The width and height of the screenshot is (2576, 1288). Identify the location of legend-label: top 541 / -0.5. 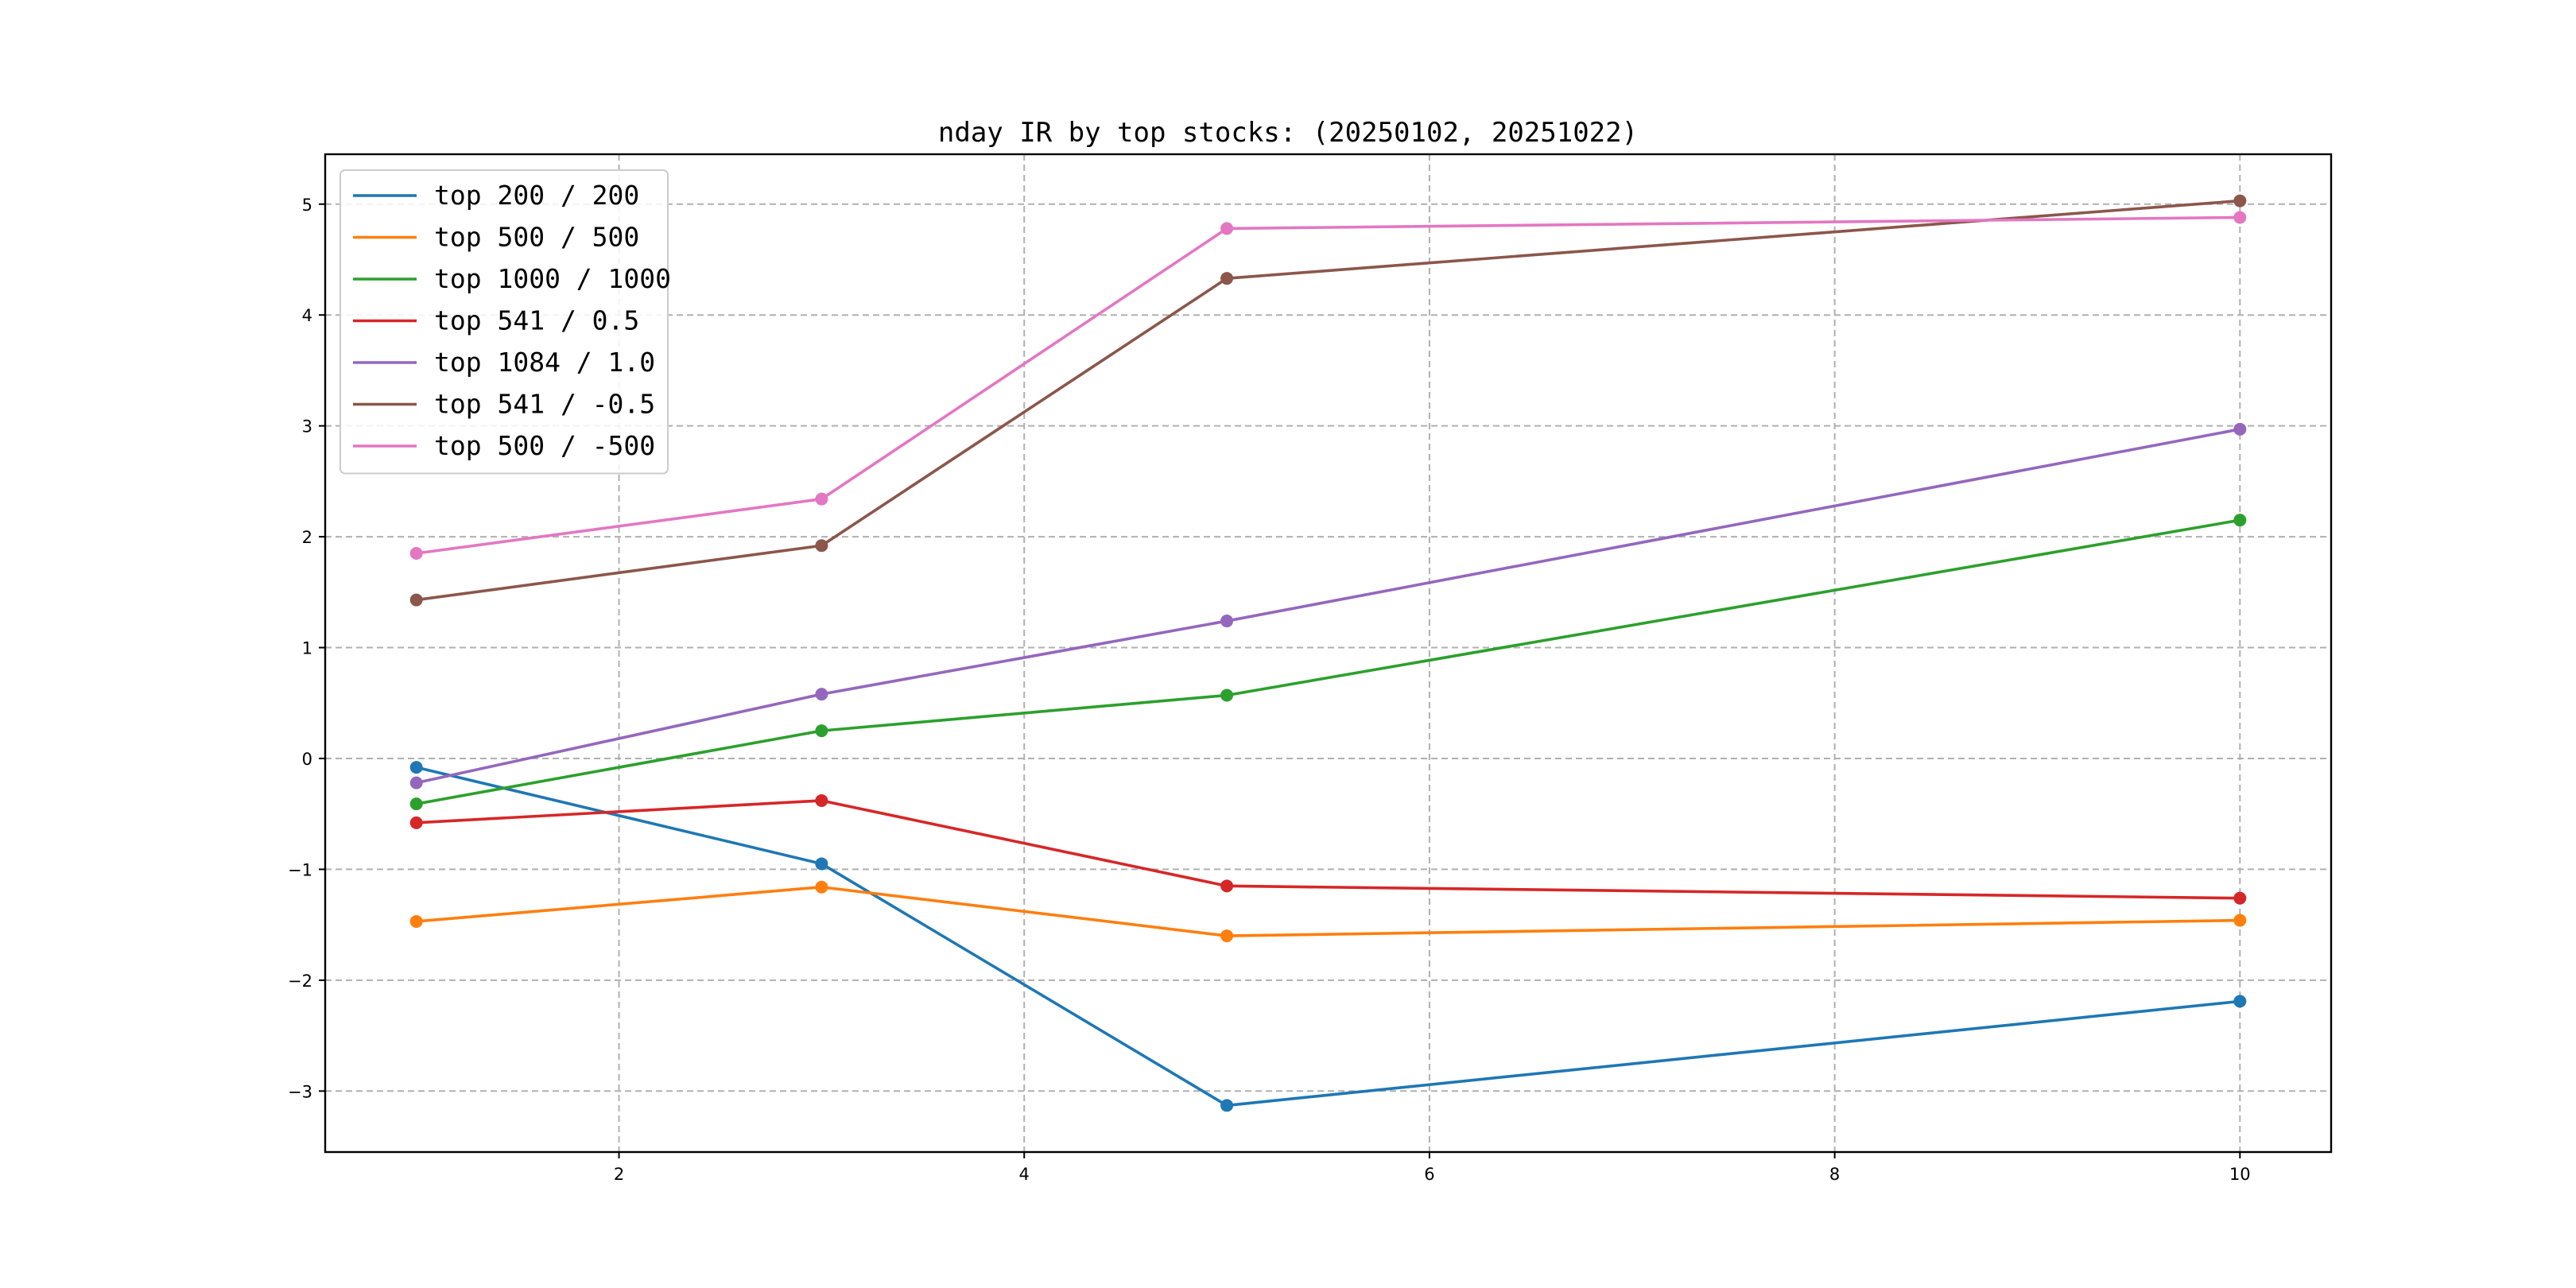
(544, 404).